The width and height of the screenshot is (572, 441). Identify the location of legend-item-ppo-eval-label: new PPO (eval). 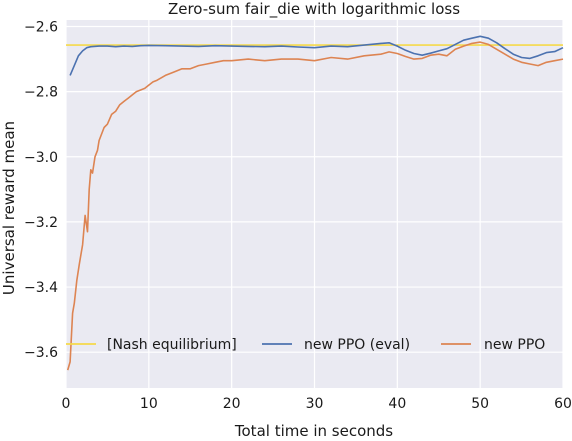
(357, 345).